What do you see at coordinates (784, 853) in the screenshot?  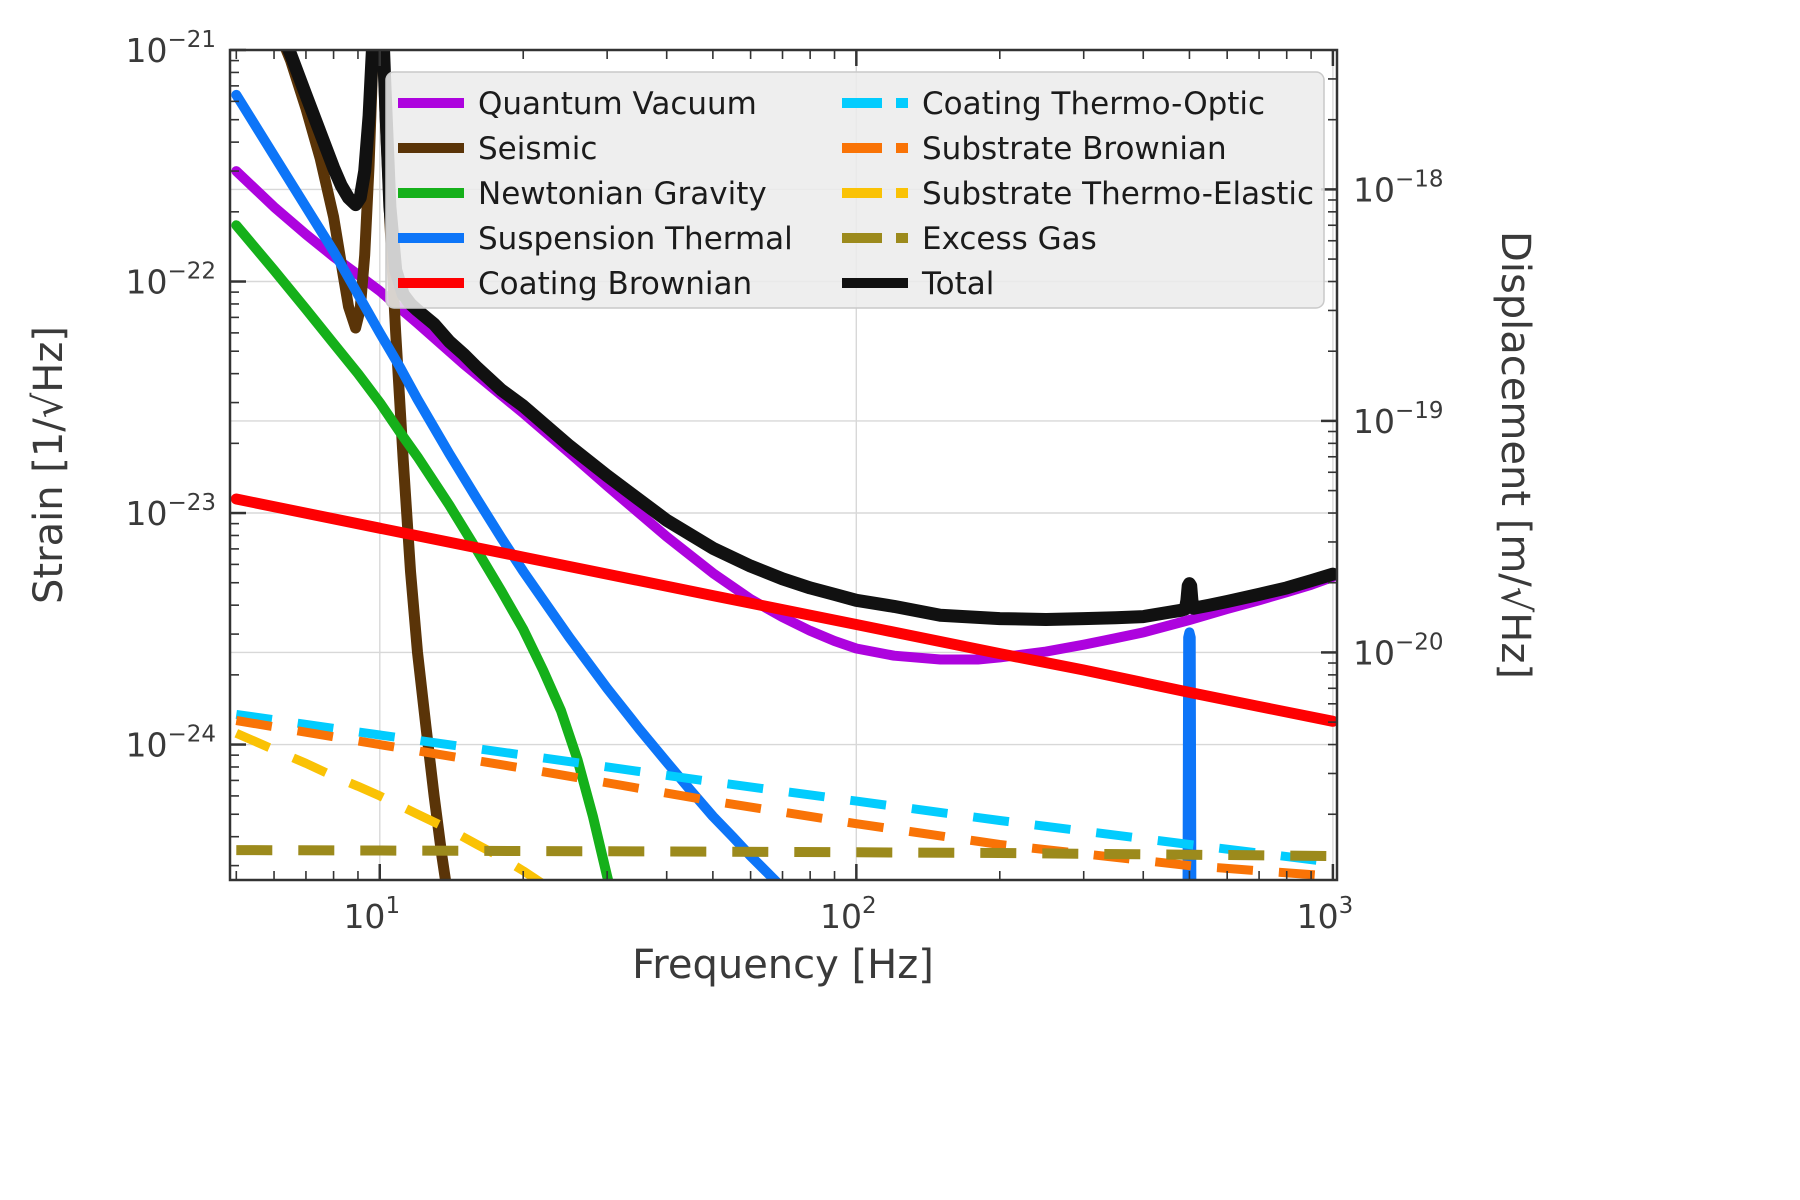 I see `series-excess-gas` at bounding box center [784, 853].